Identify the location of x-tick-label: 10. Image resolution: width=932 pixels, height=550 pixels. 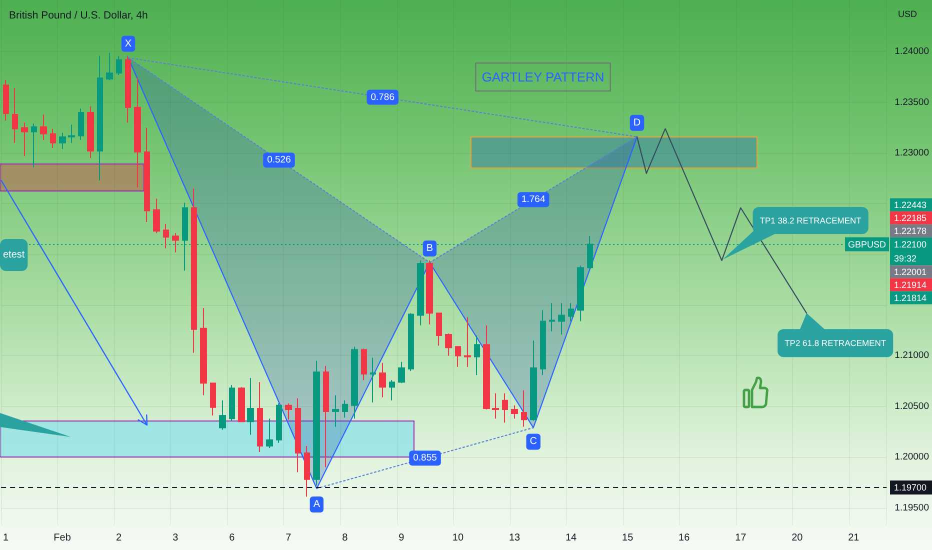
(458, 538).